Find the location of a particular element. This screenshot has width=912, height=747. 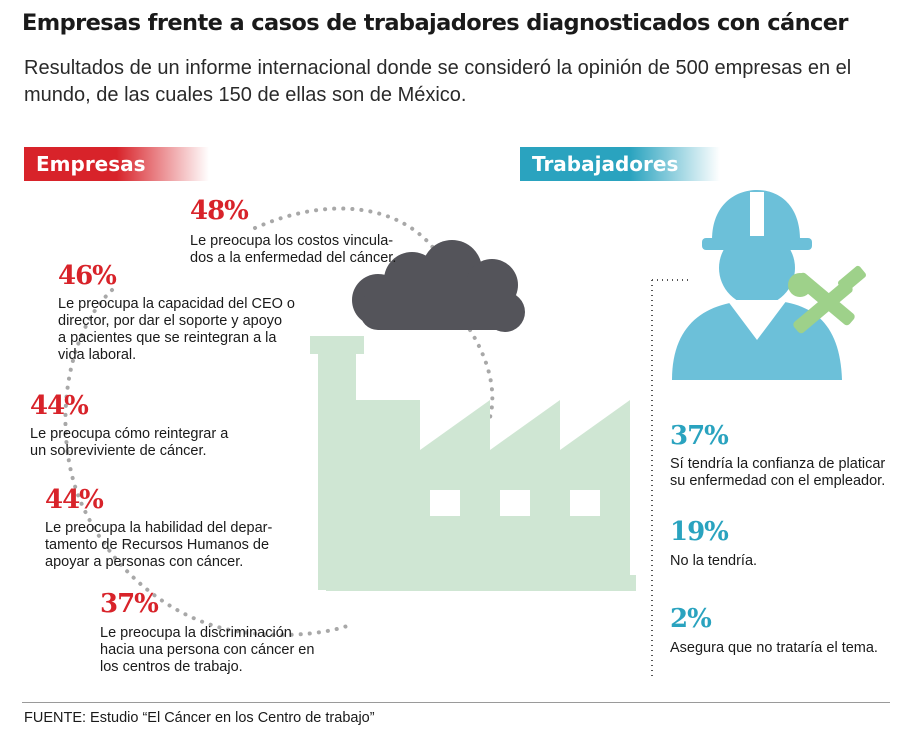

factory-windows is located at coordinates (515, 503).